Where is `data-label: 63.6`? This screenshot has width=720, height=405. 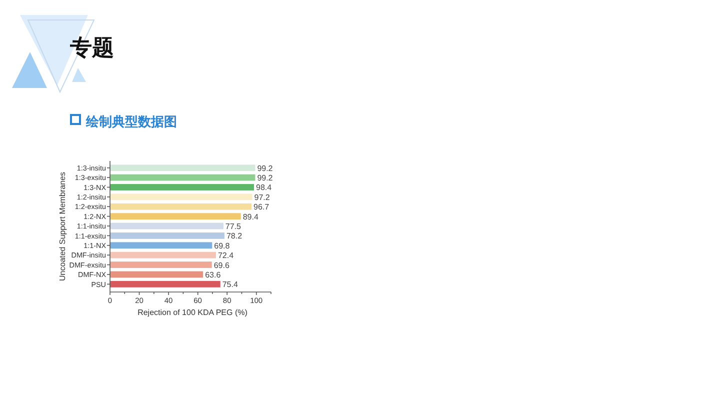
data-label: 63.6 is located at coordinates (213, 275).